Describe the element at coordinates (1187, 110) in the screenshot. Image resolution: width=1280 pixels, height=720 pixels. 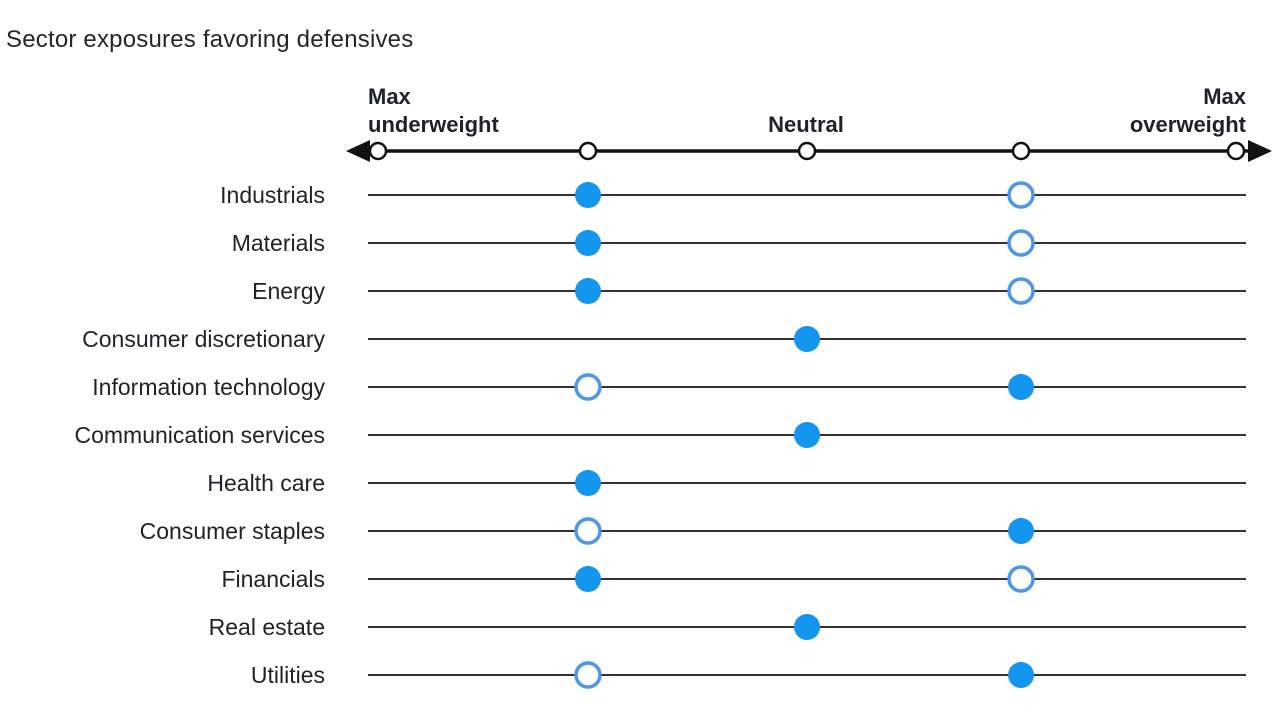
I see `axis-label-max-overweight: Max overweight` at that location.